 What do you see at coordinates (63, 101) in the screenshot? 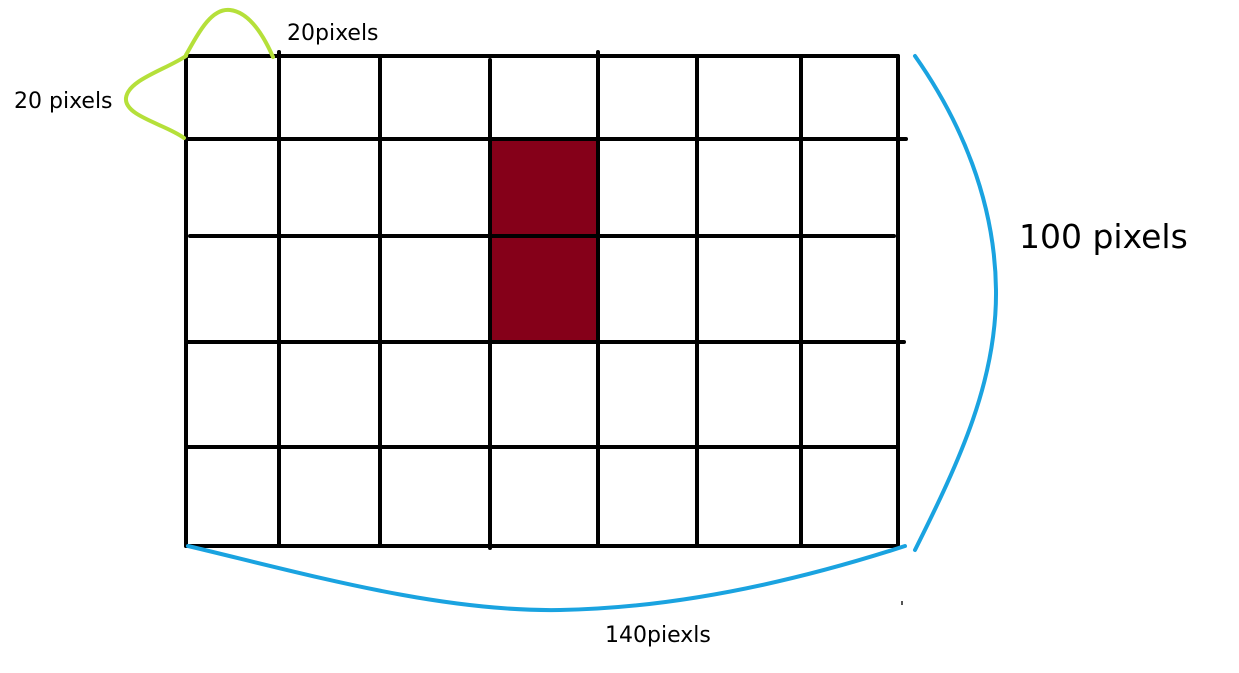
I see `cell-height-label: 20 pixels` at bounding box center [63, 101].